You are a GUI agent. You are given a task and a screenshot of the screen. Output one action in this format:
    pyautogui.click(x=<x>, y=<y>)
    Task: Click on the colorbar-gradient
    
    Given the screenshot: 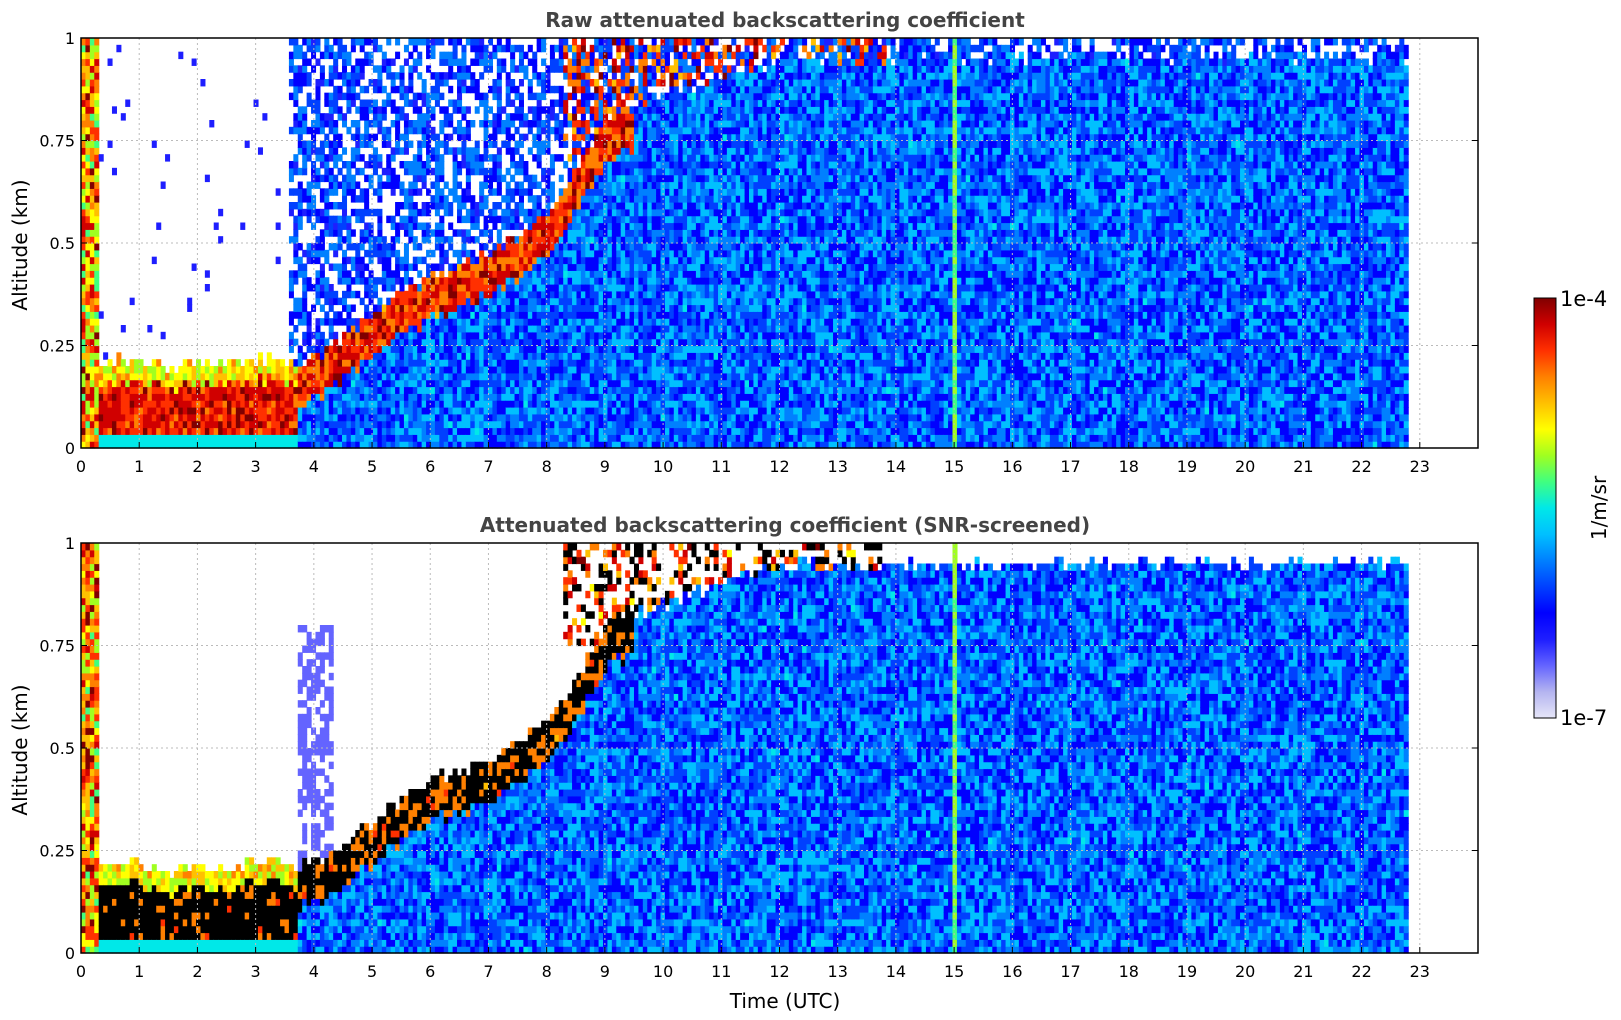 What is the action you would take?
    pyautogui.click(x=1545, y=508)
    